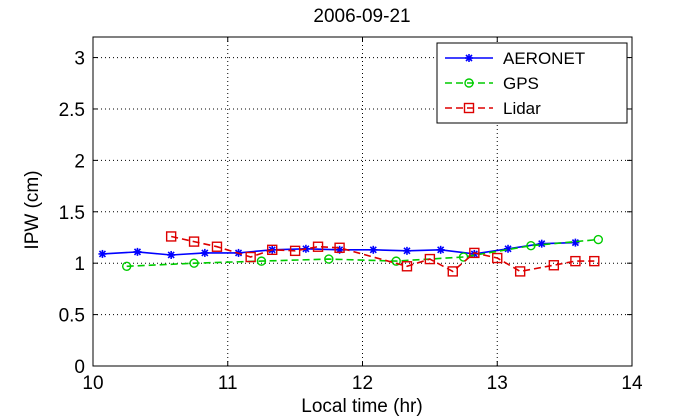 Image resolution: width=700 pixels, height=420 pixels. I want to click on y-tick-label: 0, so click(79, 367).